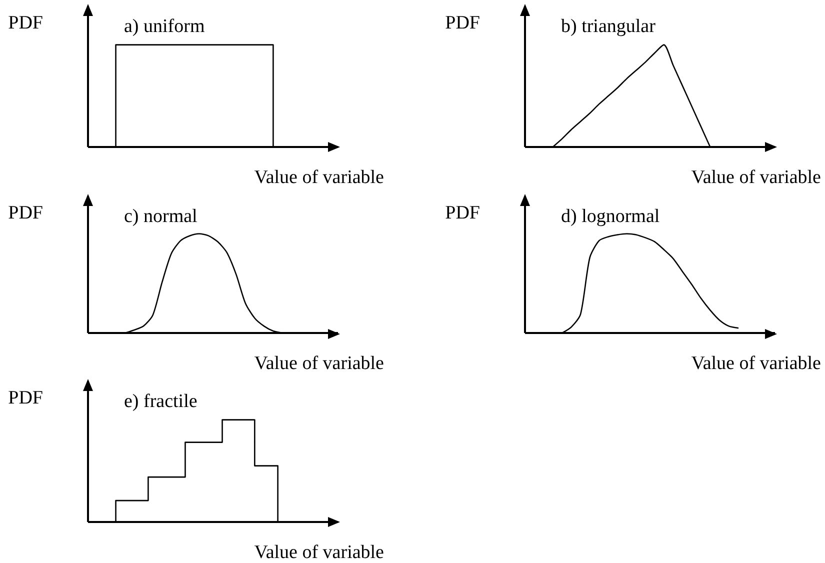  What do you see at coordinates (161, 216) in the screenshot?
I see `chart-title: c) normal` at bounding box center [161, 216].